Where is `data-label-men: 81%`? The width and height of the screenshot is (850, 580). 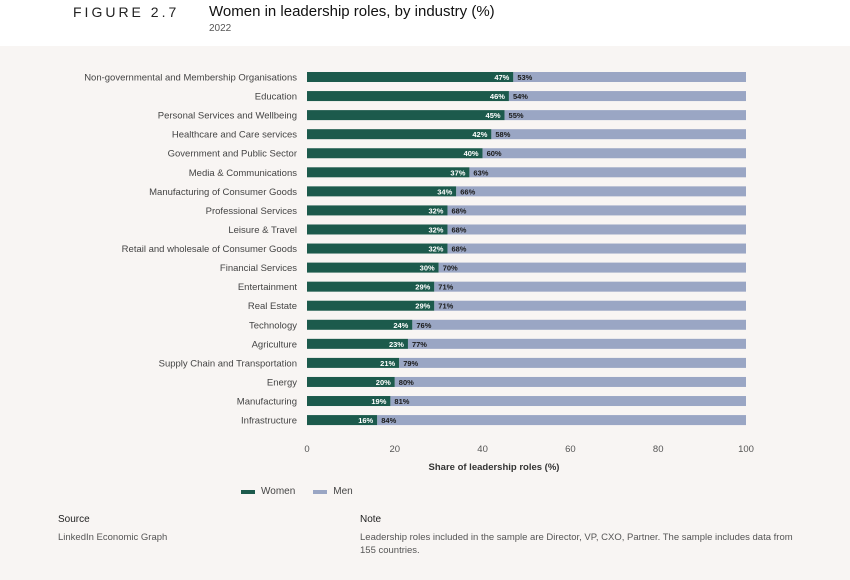
data-label-men: 81% is located at coordinates (401, 401).